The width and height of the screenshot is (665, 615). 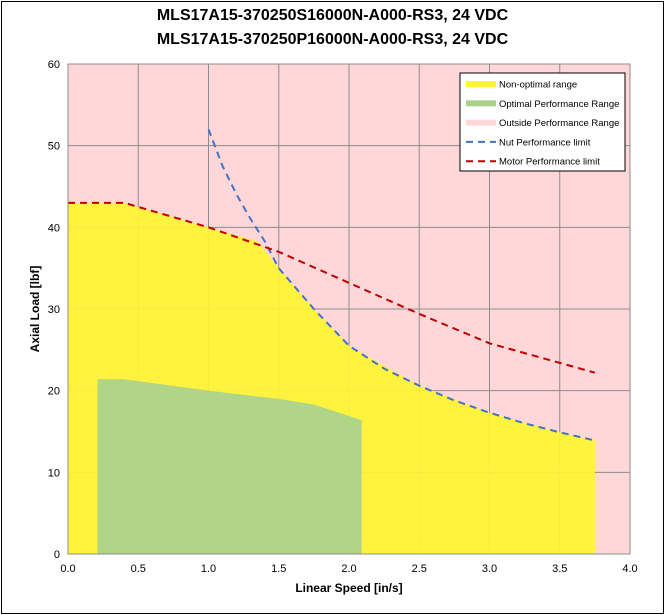 I want to click on legend-label: Non-optimal range, so click(x=538, y=85).